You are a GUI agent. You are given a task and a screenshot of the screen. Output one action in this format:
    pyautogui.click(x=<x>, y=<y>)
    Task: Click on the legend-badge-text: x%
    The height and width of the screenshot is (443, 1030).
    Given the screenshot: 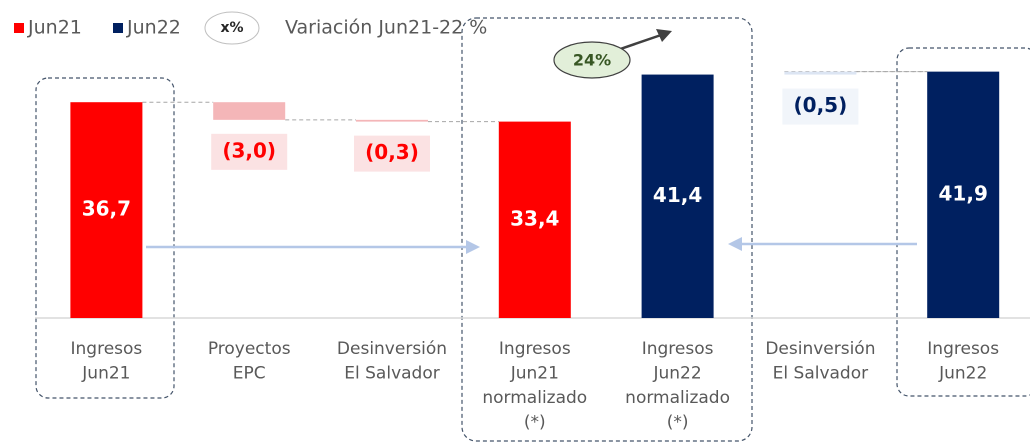 What is the action you would take?
    pyautogui.click(x=231, y=28)
    